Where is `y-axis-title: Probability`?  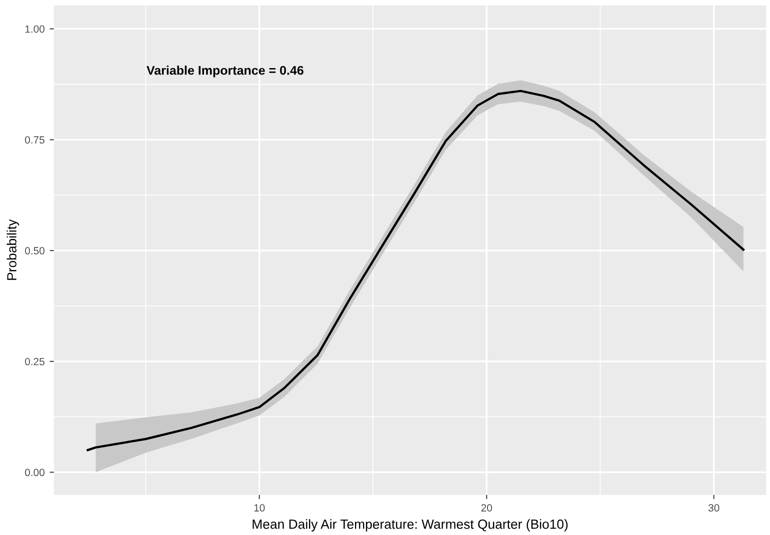
y-axis-title: Probability is located at coordinates (13, 249).